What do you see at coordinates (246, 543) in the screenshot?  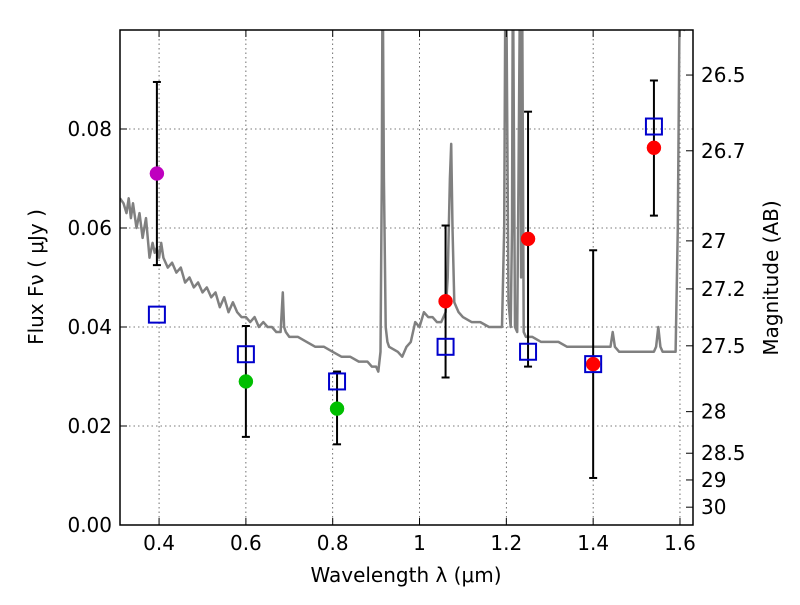 I see `x-tick-label: 0.6` at bounding box center [246, 543].